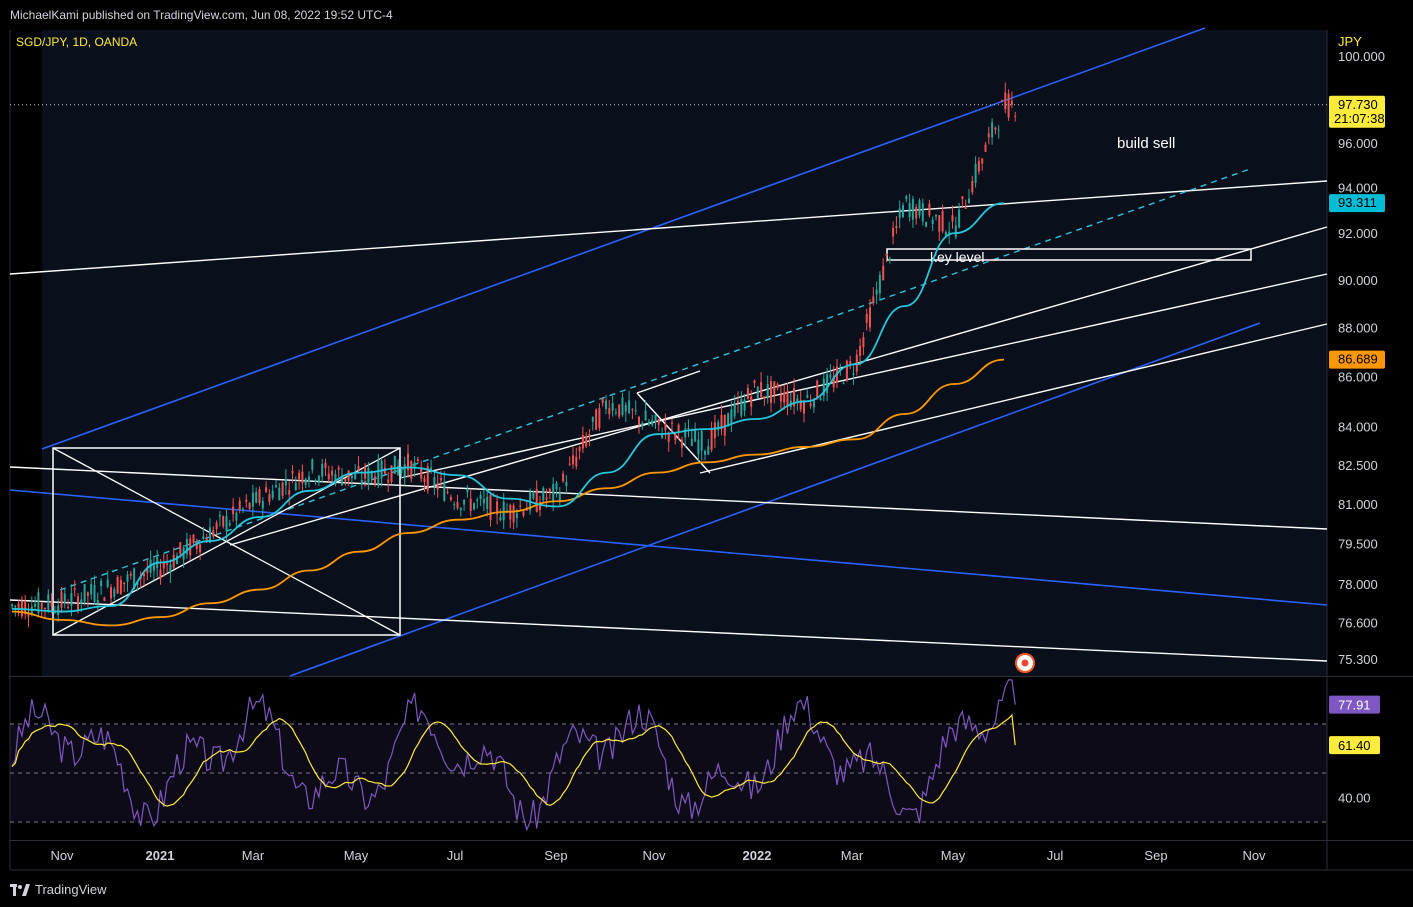  What do you see at coordinates (1358, 328) in the screenshot?
I see `price-tick-label: 88.000` at bounding box center [1358, 328].